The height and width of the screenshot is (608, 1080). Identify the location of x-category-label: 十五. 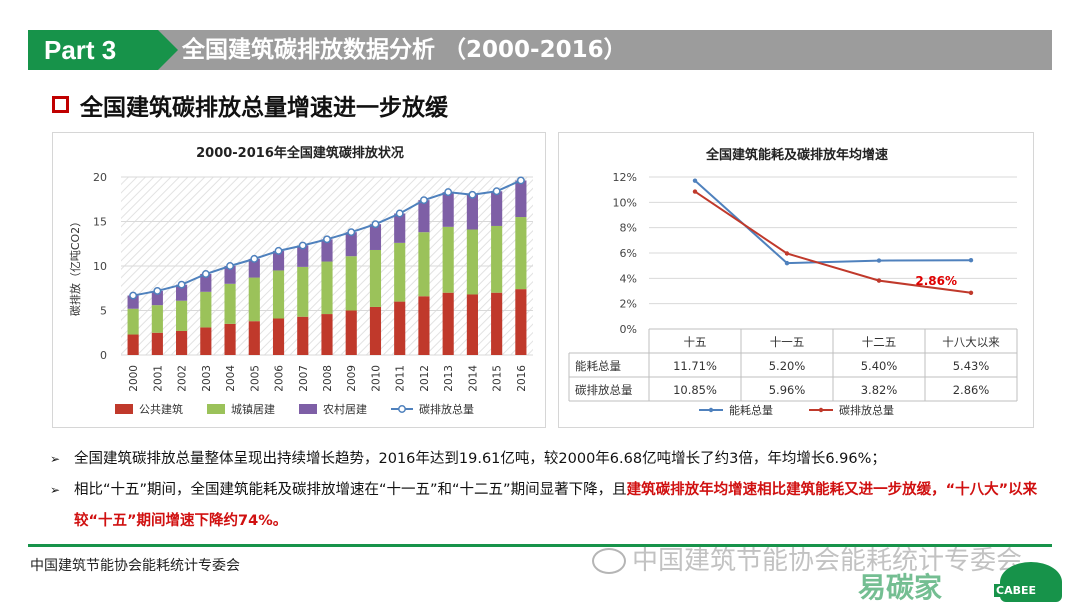
(695, 342).